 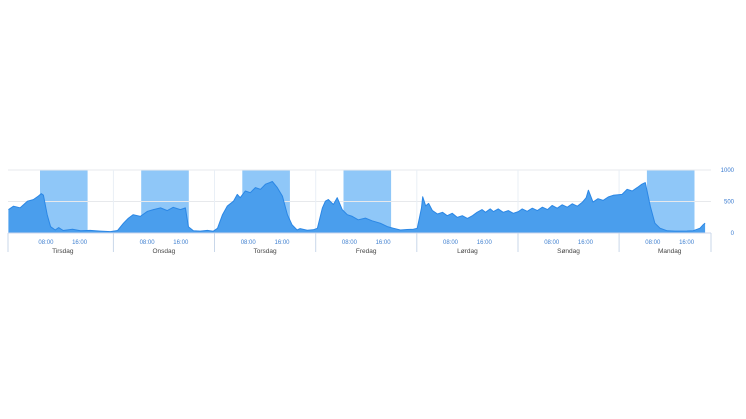 What do you see at coordinates (266, 251) in the screenshot?
I see `x-axis-day-label: Torsdag` at bounding box center [266, 251].